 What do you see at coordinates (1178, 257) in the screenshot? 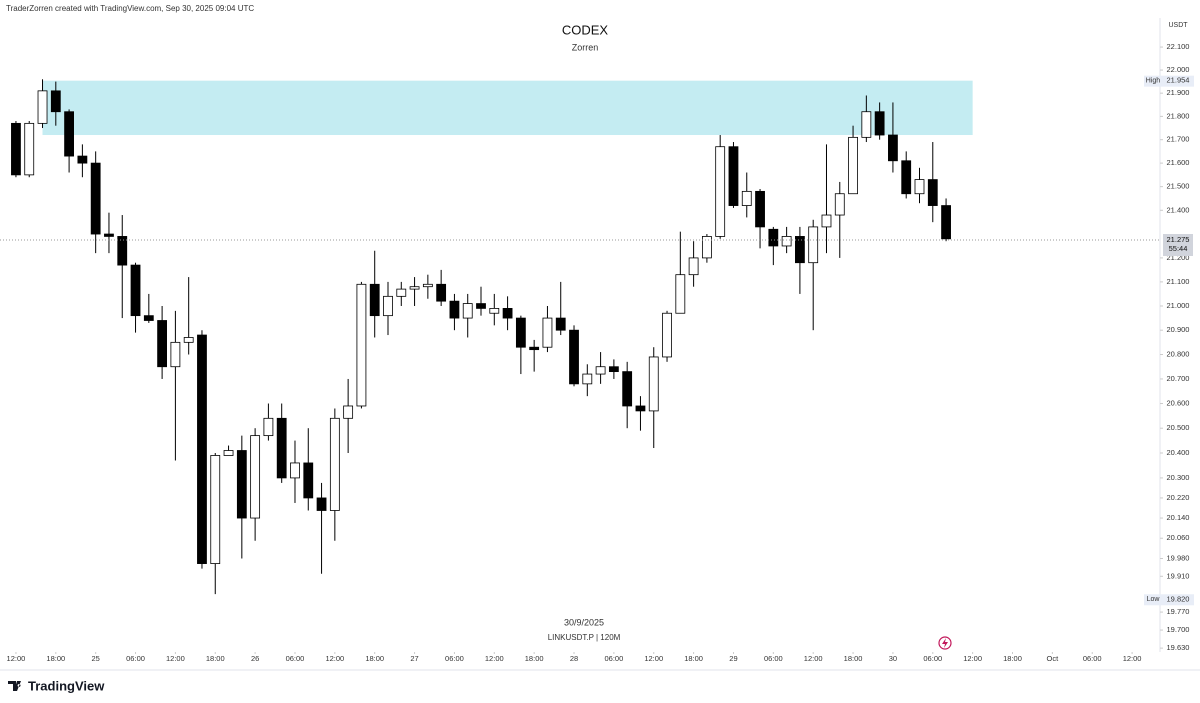
I see `y-tick-label: 21.200` at bounding box center [1178, 257].